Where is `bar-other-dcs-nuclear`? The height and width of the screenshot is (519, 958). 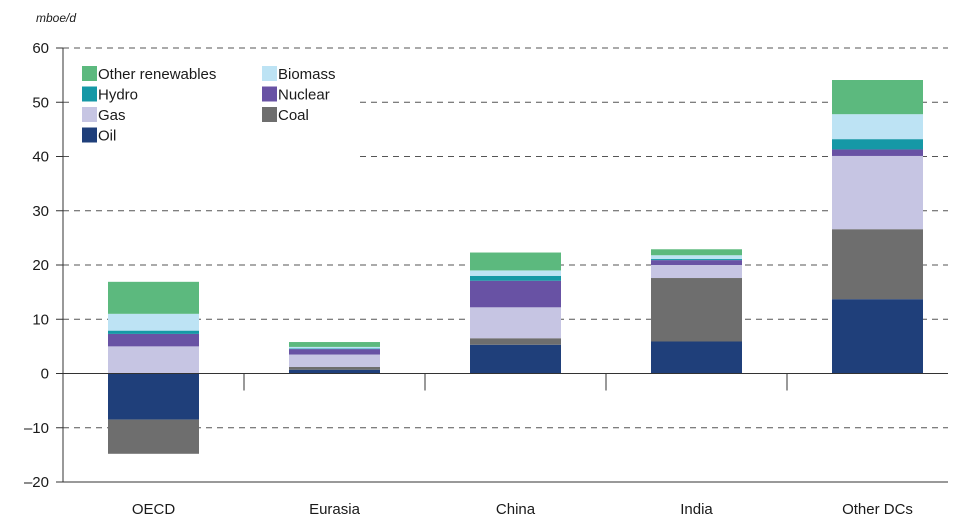
bar-other-dcs-nuclear is located at coordinates (877, 152).